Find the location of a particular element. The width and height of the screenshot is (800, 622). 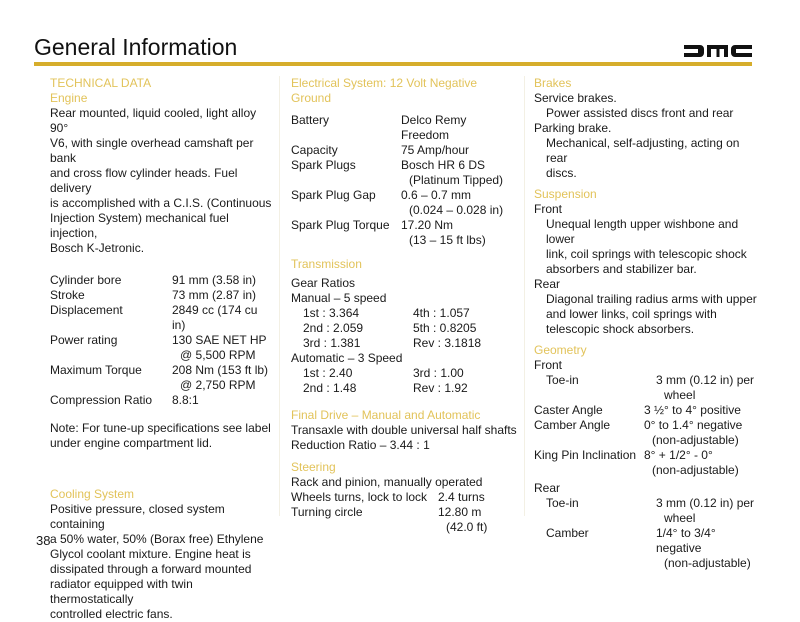

spec-value: 17.20 Nm (13 – 15 ft lbs) is located at coordinates (459, 233).